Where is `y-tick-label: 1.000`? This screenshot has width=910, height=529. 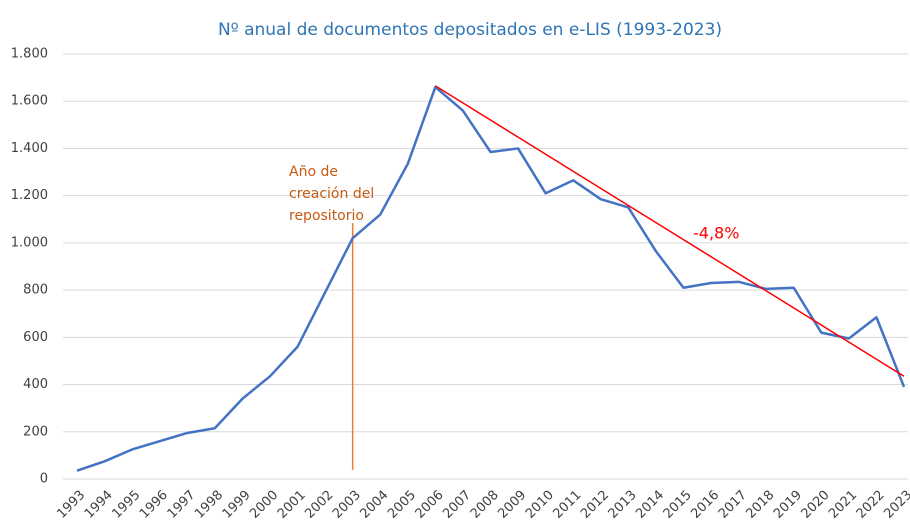
y-tick-label: 1.000 is located at coordinates (29, 242).